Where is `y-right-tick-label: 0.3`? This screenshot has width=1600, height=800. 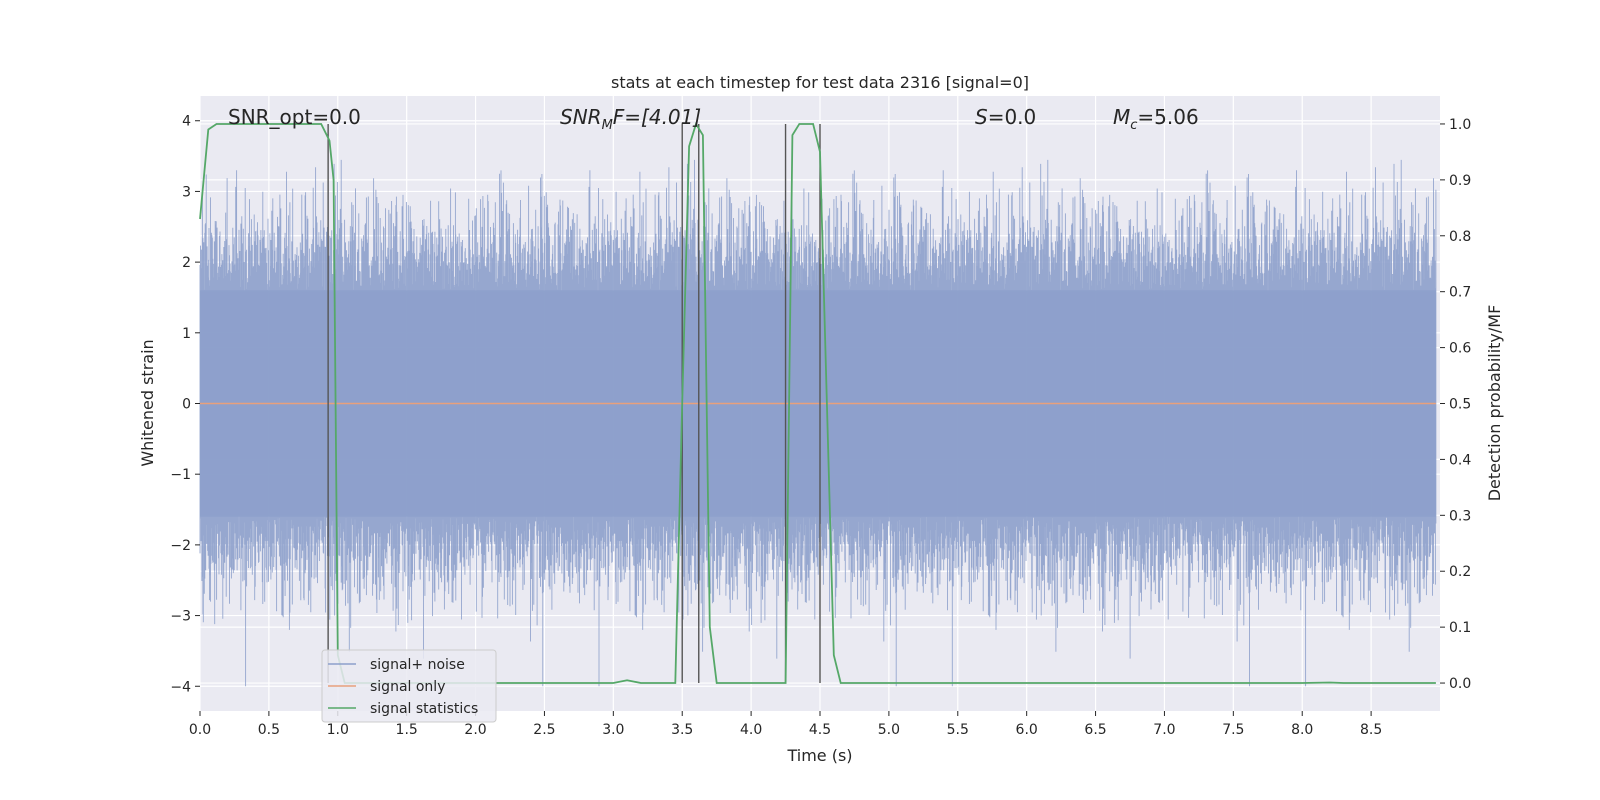 y-right-tick-label: 0.3 is located at coordinates (1460, 516).